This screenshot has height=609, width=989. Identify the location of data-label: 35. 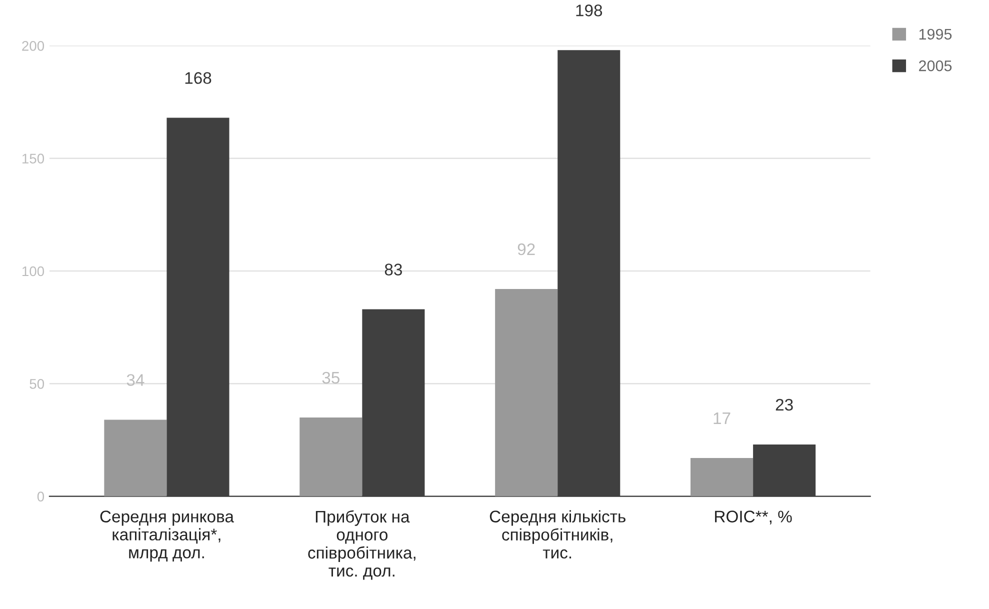
(331, 378).